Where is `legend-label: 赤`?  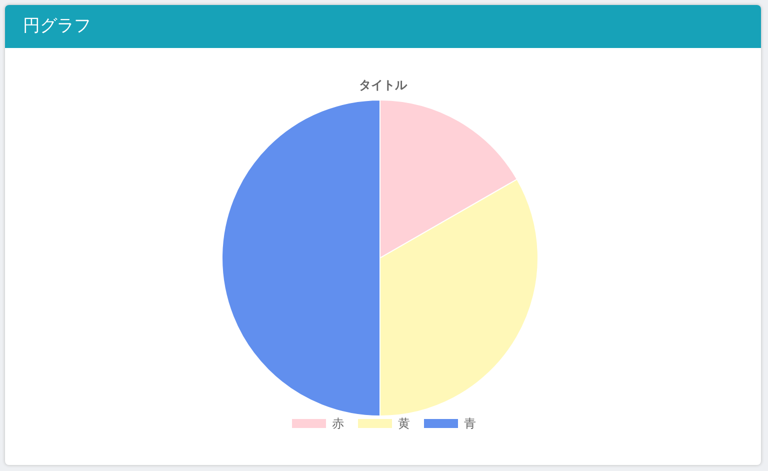
legend-label: 赤 is located at coordinates (338, 423).